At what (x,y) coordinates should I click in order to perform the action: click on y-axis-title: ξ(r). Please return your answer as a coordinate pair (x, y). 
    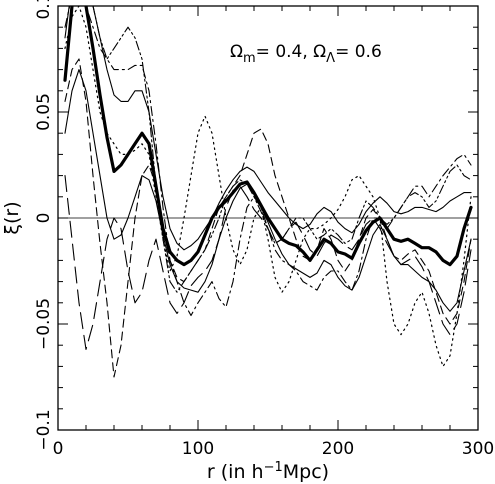
    Looking at the image, I should click on (12, 217).